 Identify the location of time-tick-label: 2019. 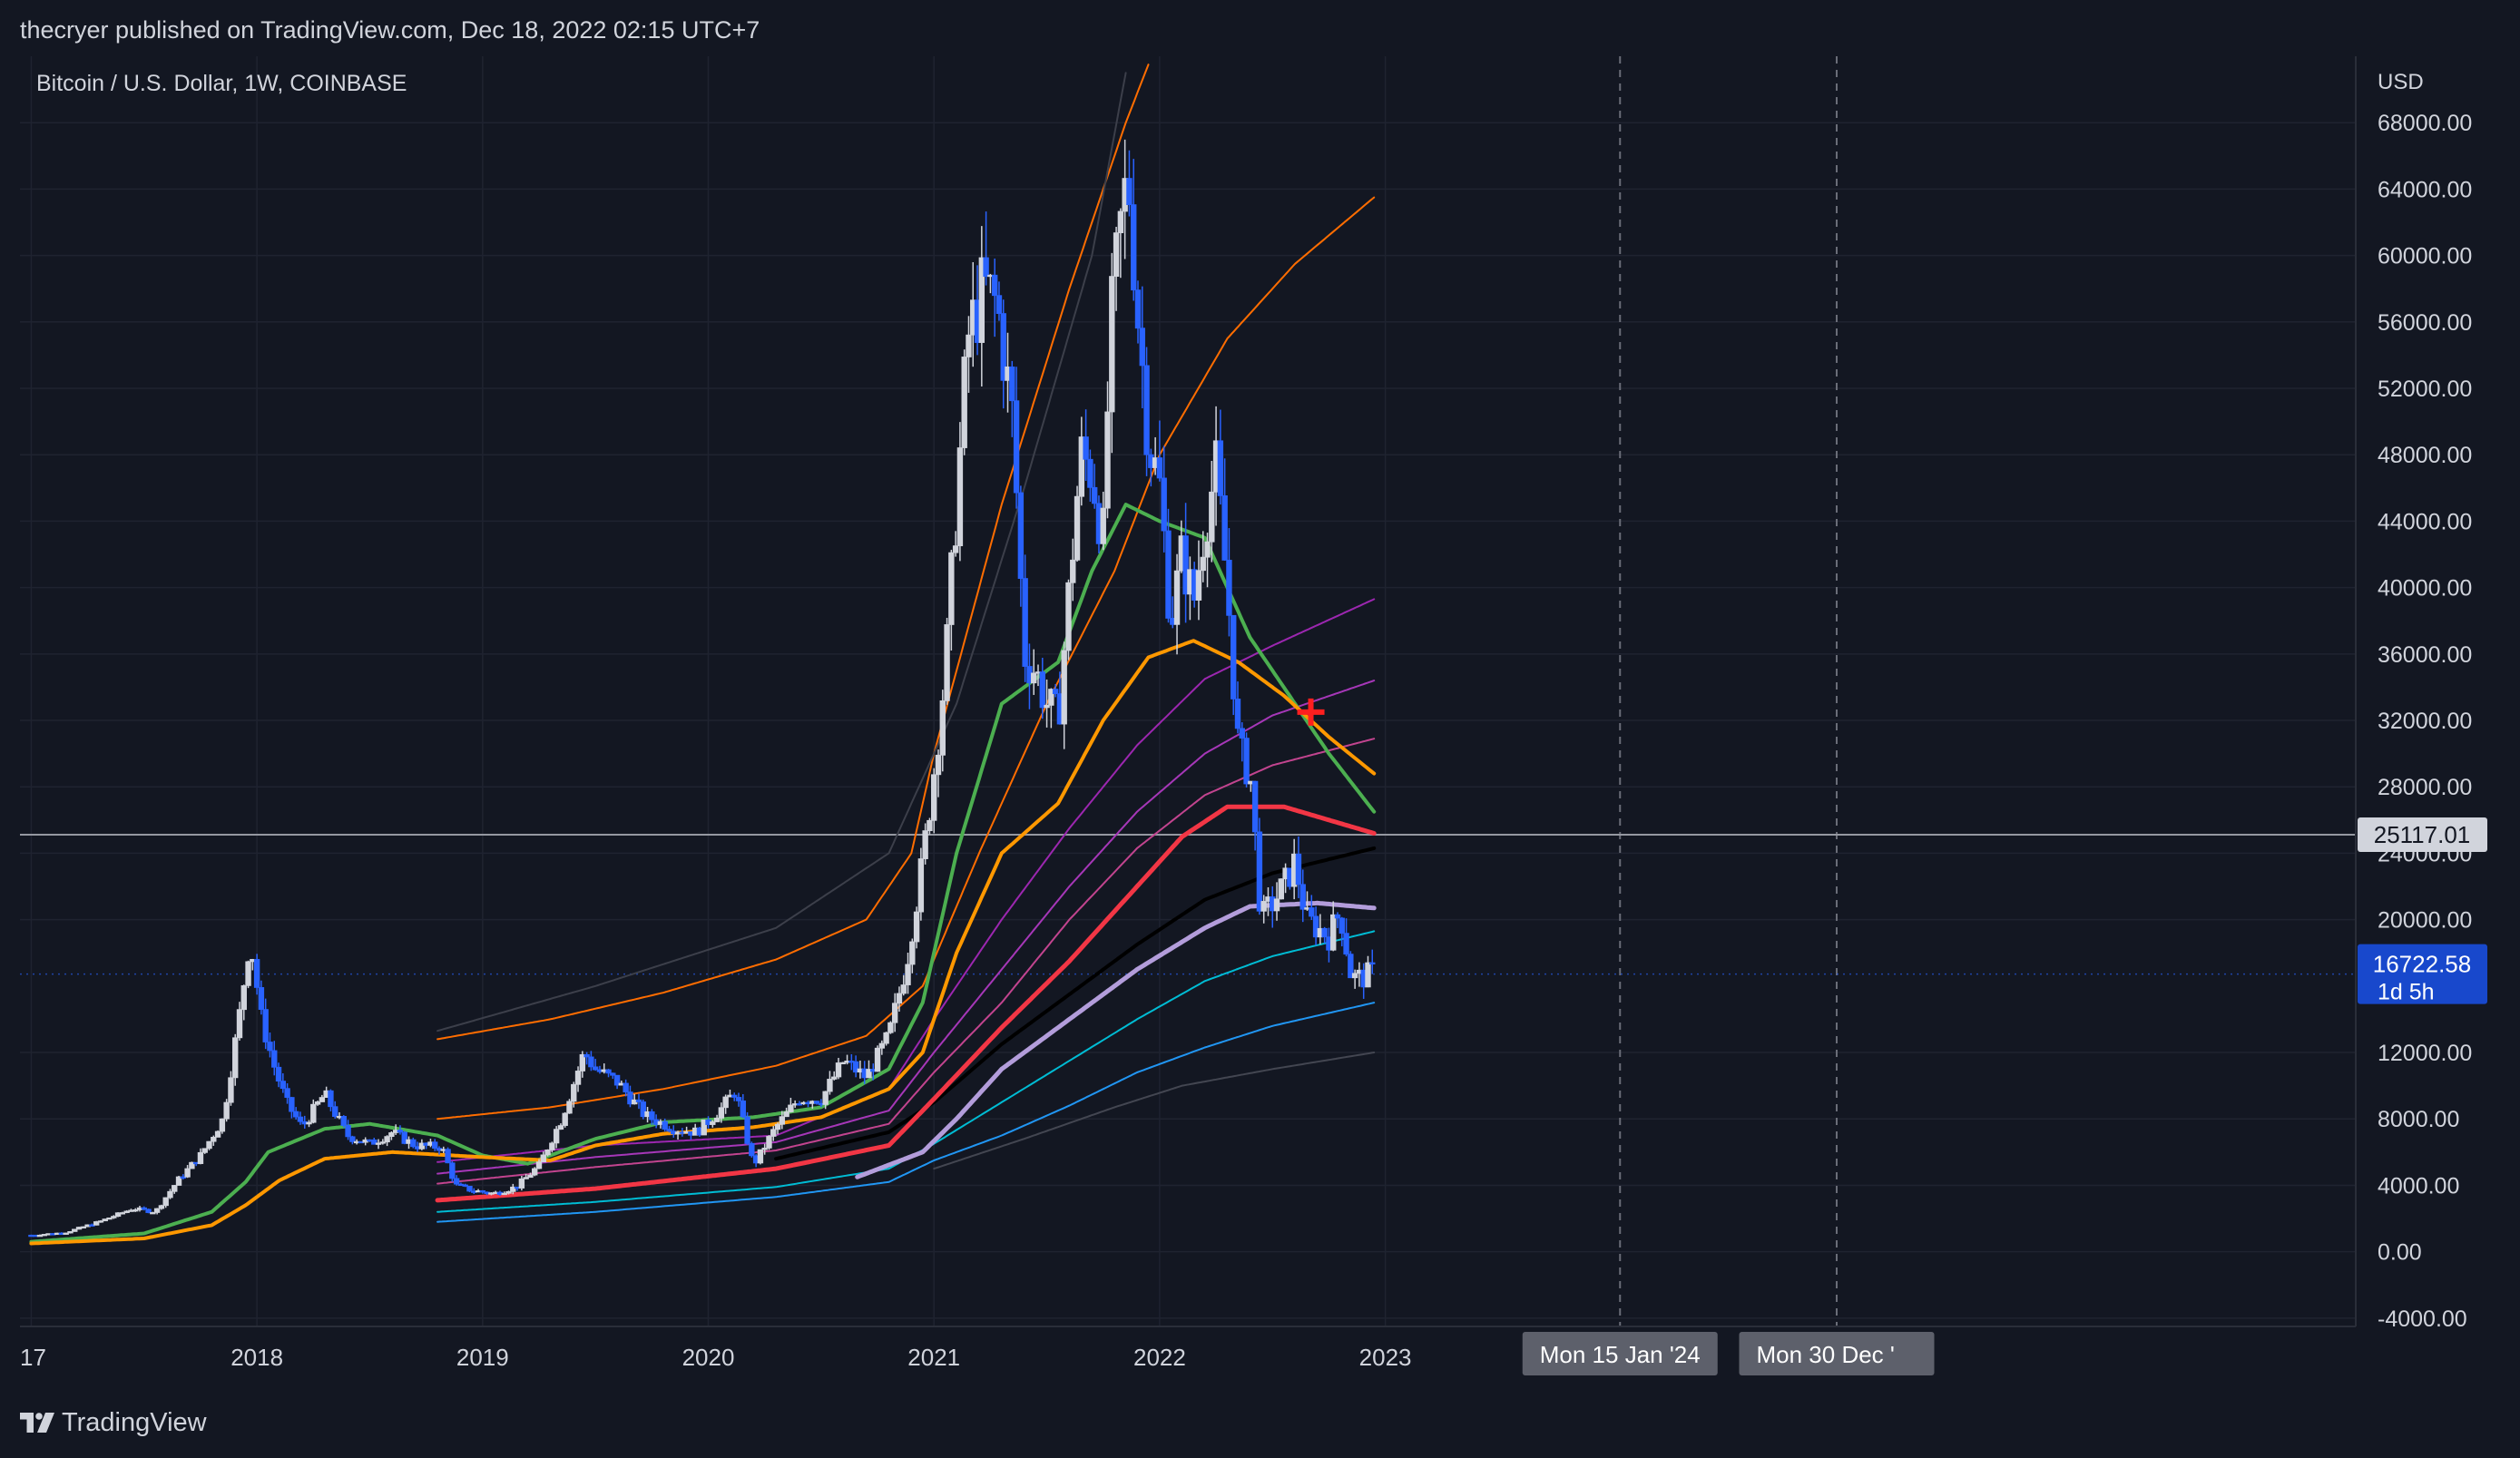
(483, 1358).